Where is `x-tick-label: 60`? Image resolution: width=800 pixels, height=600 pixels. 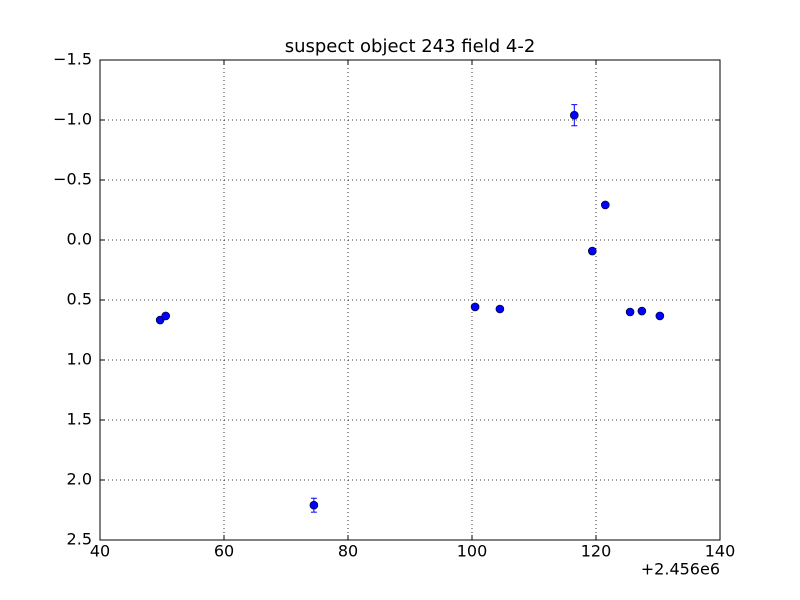 x-tick-label: 60 is located at coordinates (224, 551).